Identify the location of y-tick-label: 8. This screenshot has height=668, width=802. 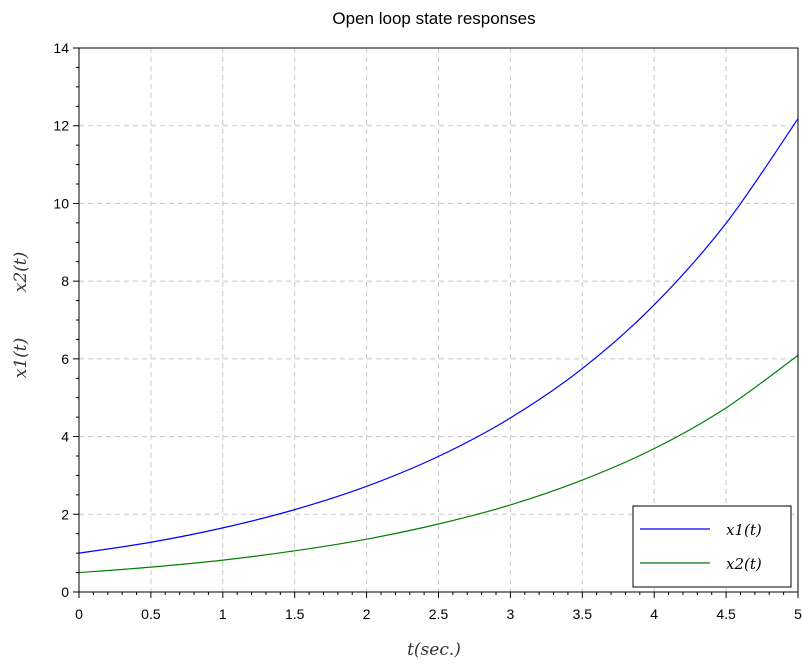
(65, 281).